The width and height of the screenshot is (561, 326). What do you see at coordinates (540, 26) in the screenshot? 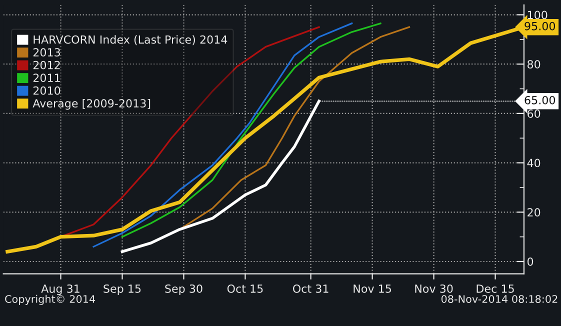
I see `annotation: 95.00` at bounding box center [540, 26].